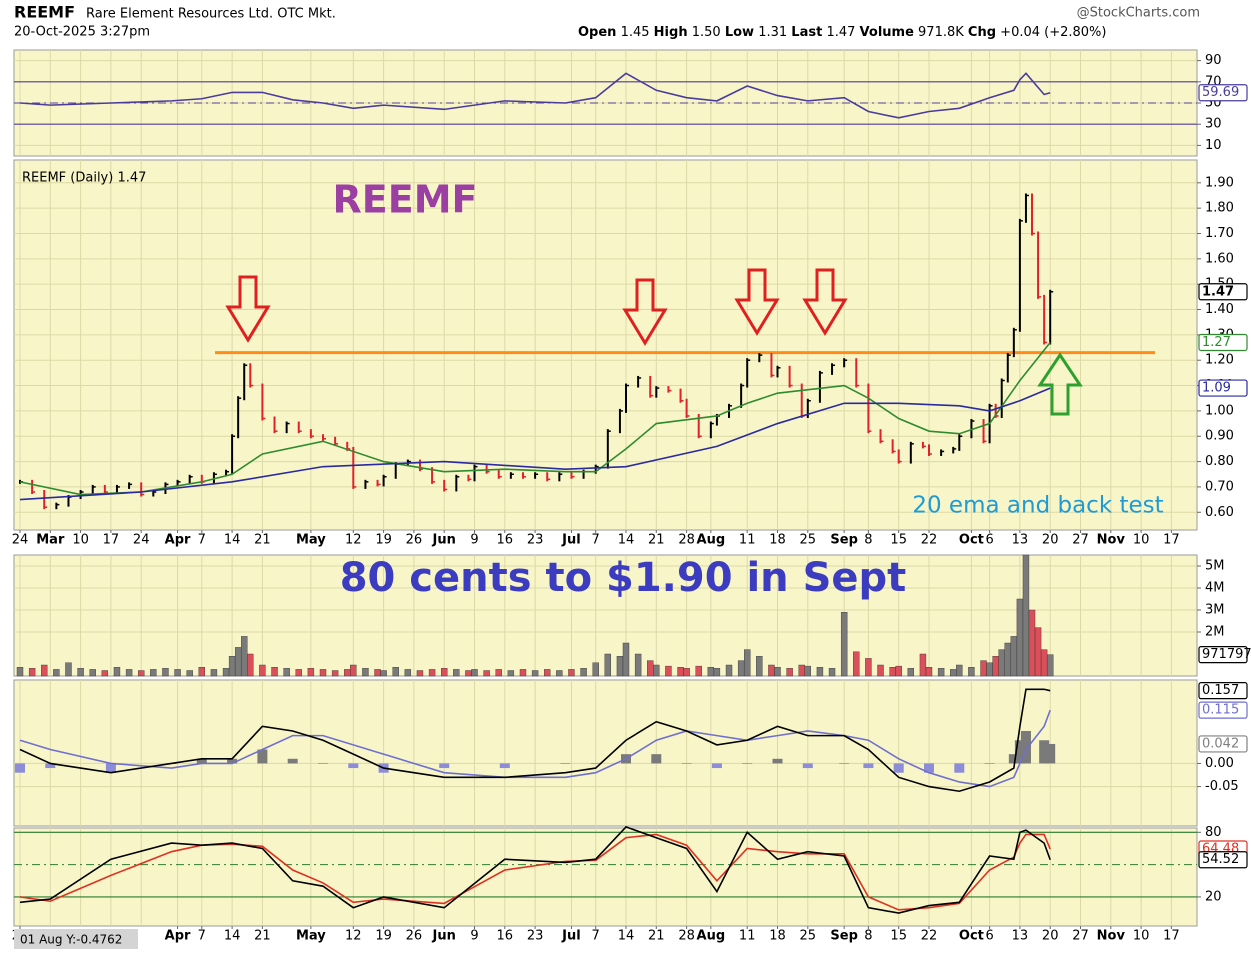  What do you see at coordinates (178, 540) in the screenshot?
I see `x-tick-label: Apr` at bounding box center [178, 540].